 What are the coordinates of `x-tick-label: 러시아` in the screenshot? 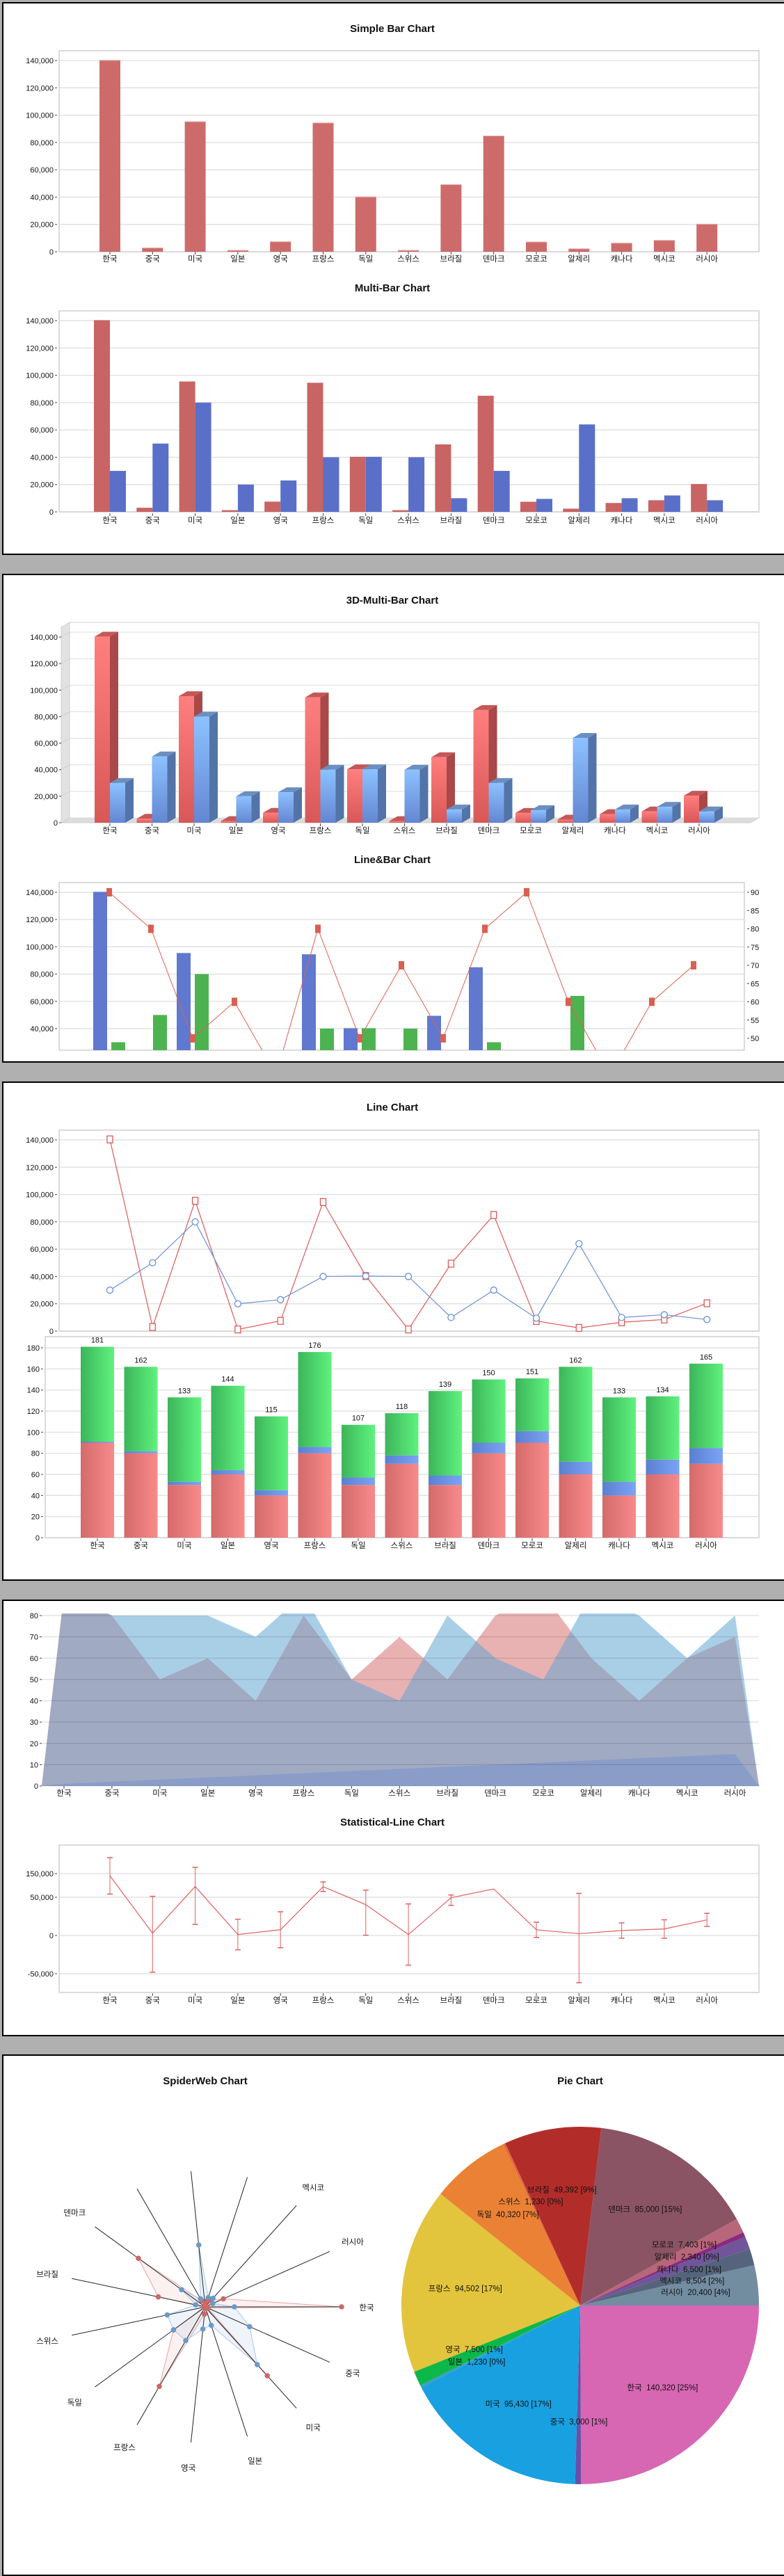 It's located at (707, 2000).